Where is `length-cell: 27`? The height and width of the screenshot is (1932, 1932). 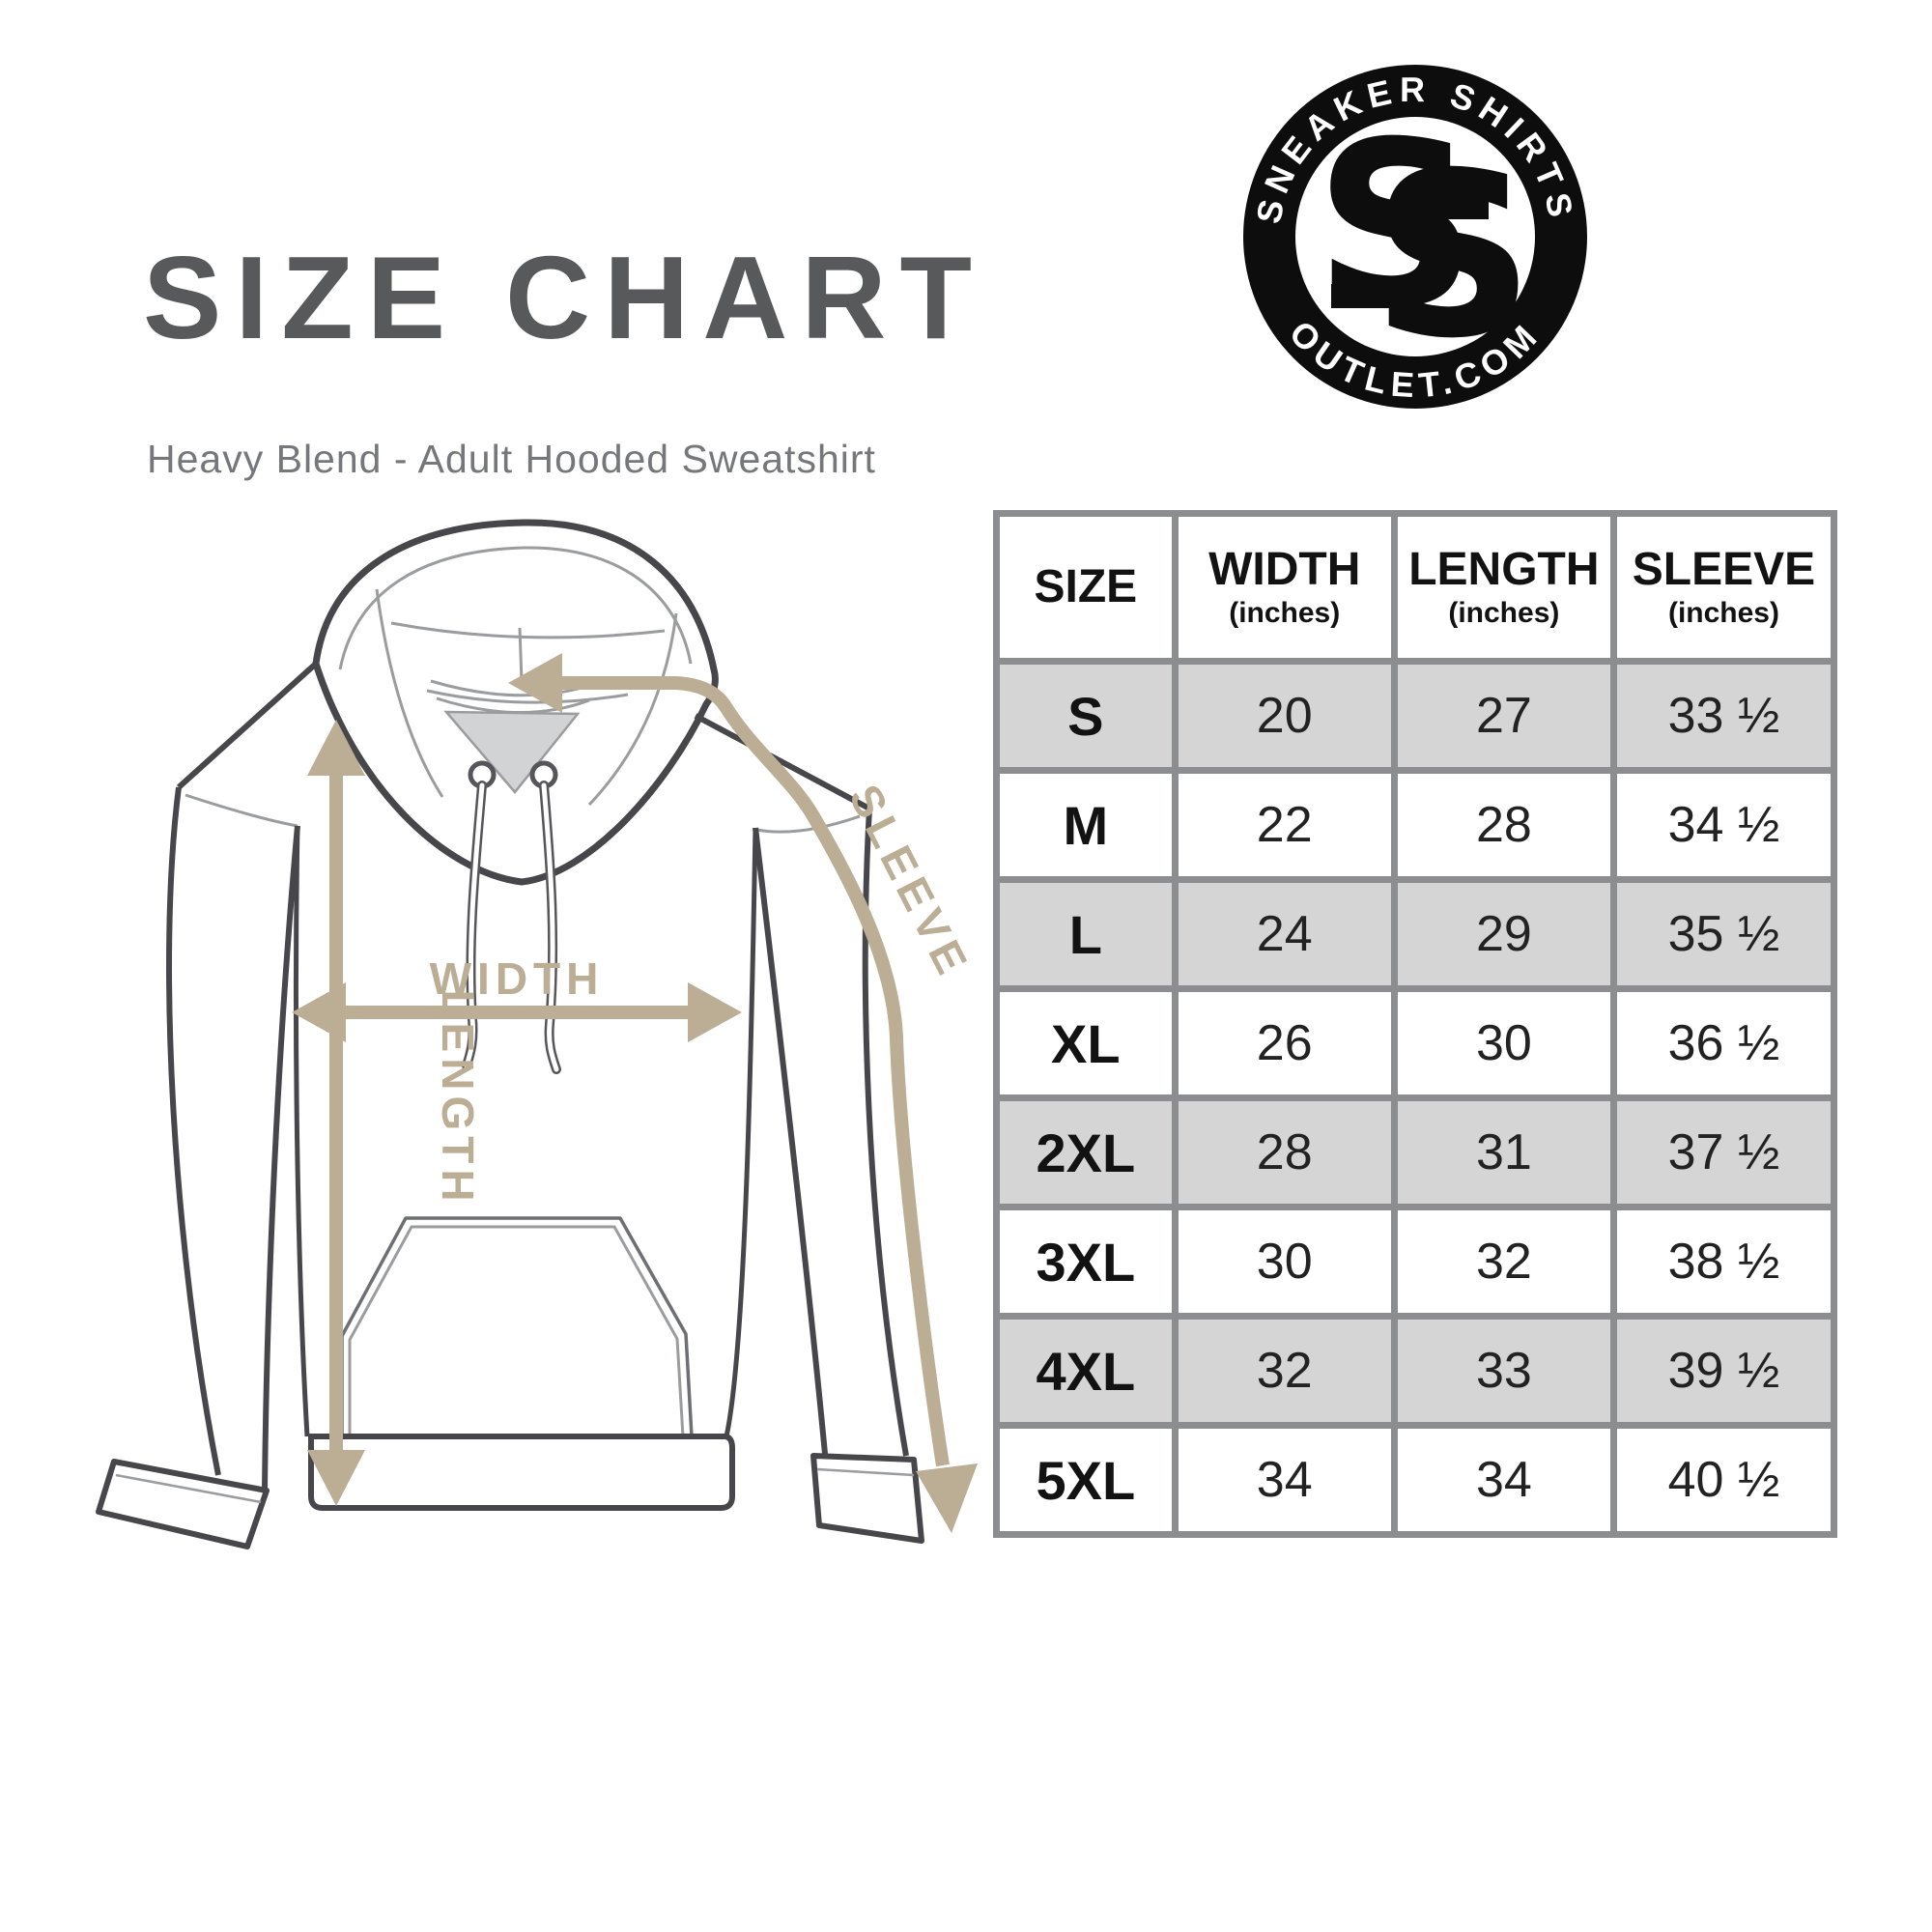 length-cell: 27 is located at coordinates (1503, 716).